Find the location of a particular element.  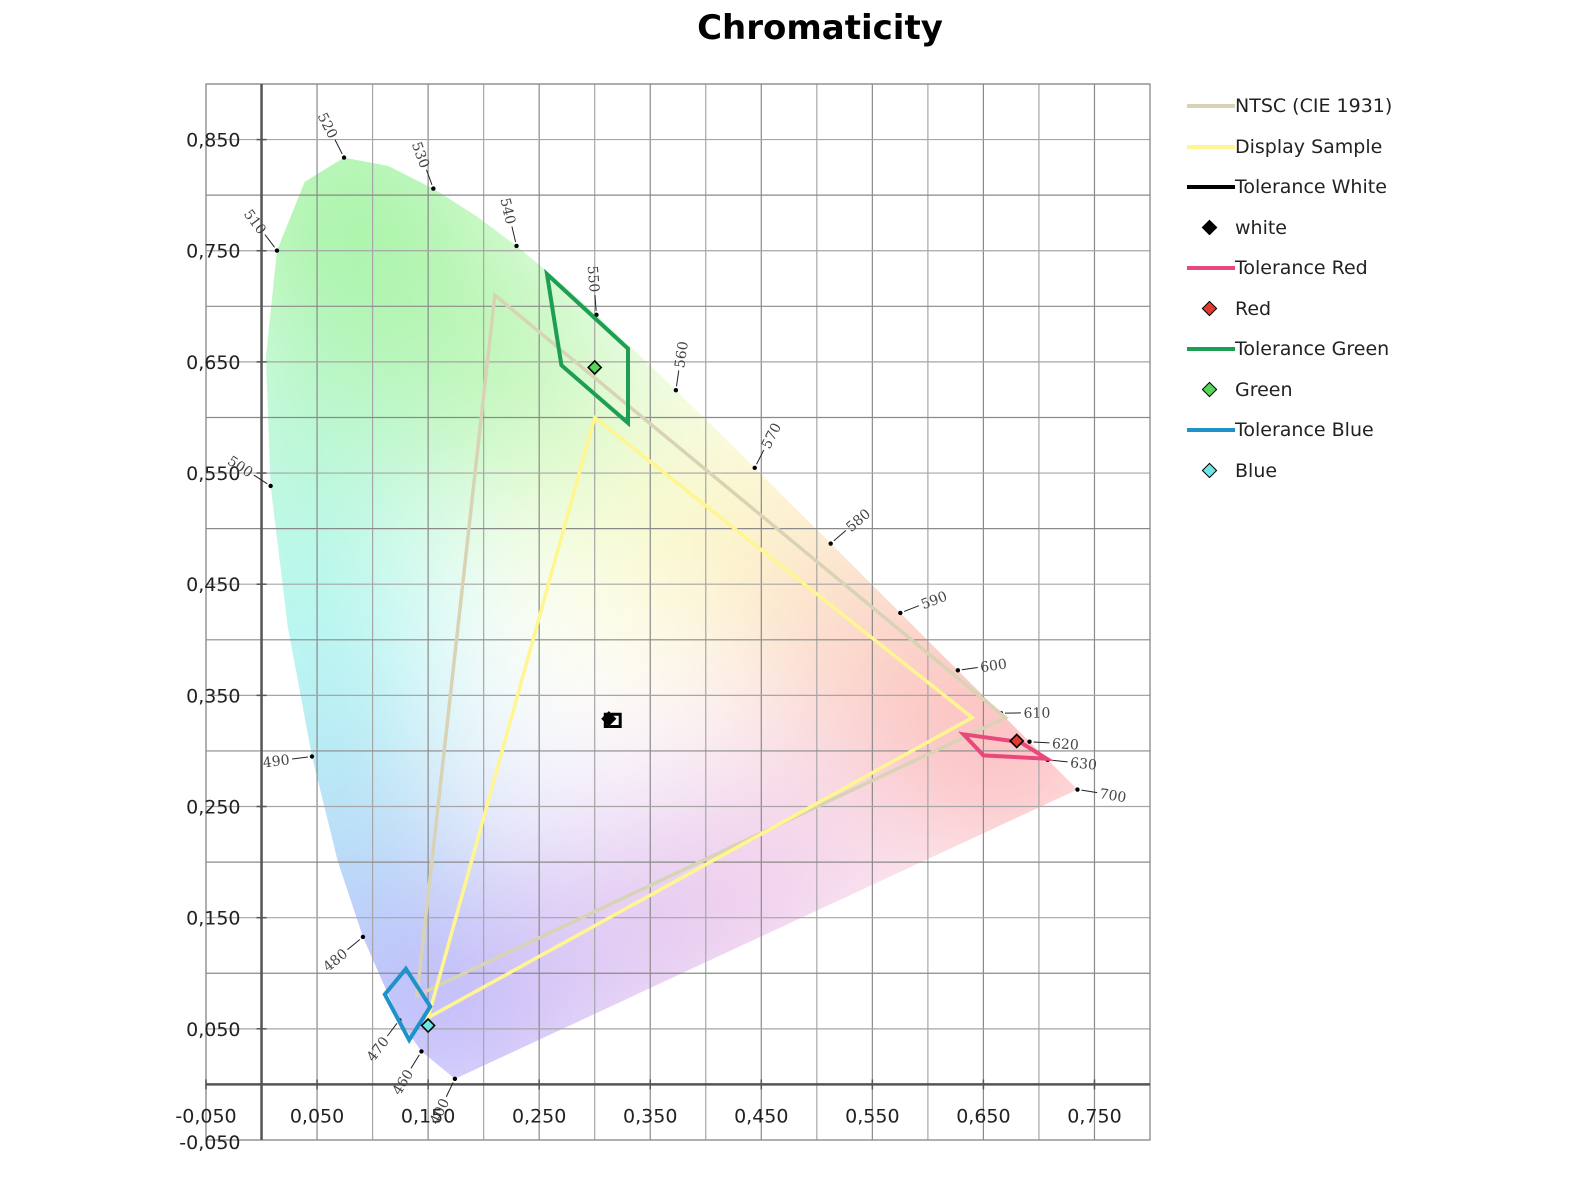

legend-item-tolerance-green: Tolerance Green is located at coordinates (1335, 349).